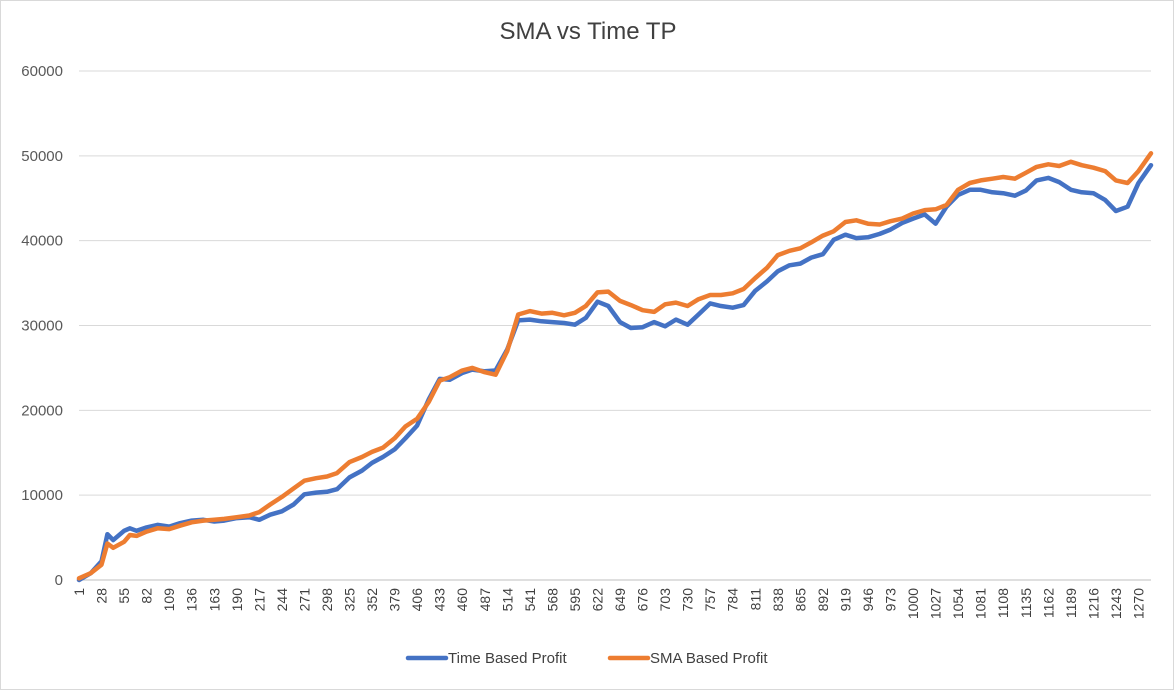  Describe the element at coordinates (981, 603) in the screenshot. I see `x-tick-label: 1081` at that location.